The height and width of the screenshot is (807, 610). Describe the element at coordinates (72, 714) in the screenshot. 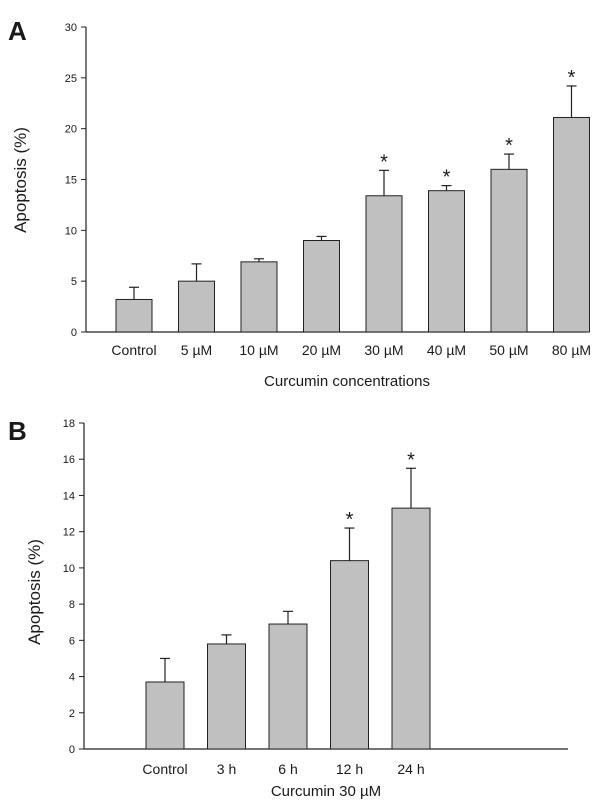

I see `panel-b-y-tick-label: 2` at that location.